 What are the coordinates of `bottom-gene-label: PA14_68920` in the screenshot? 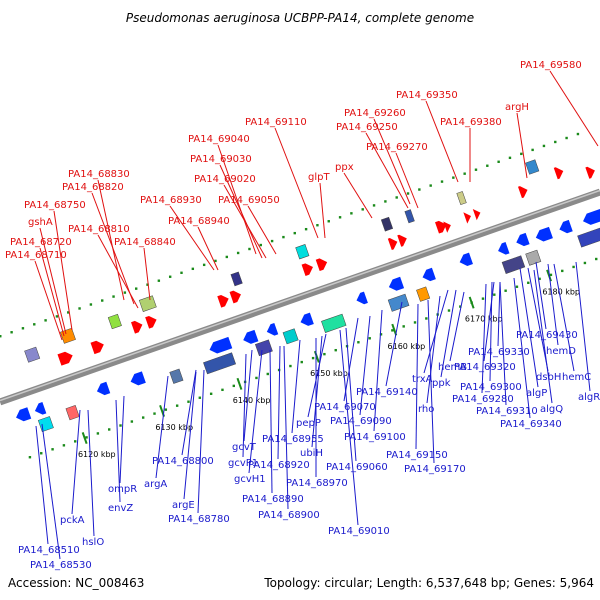 It's located at (279, 465).